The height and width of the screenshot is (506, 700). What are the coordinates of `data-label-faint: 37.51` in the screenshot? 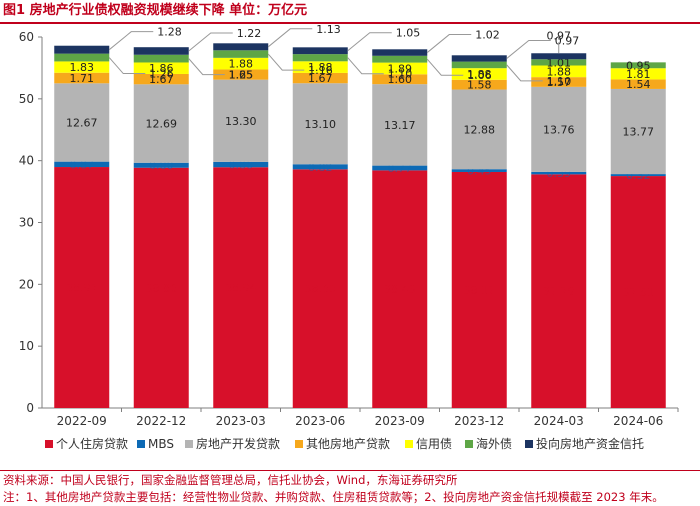 It's located at (639, 292).